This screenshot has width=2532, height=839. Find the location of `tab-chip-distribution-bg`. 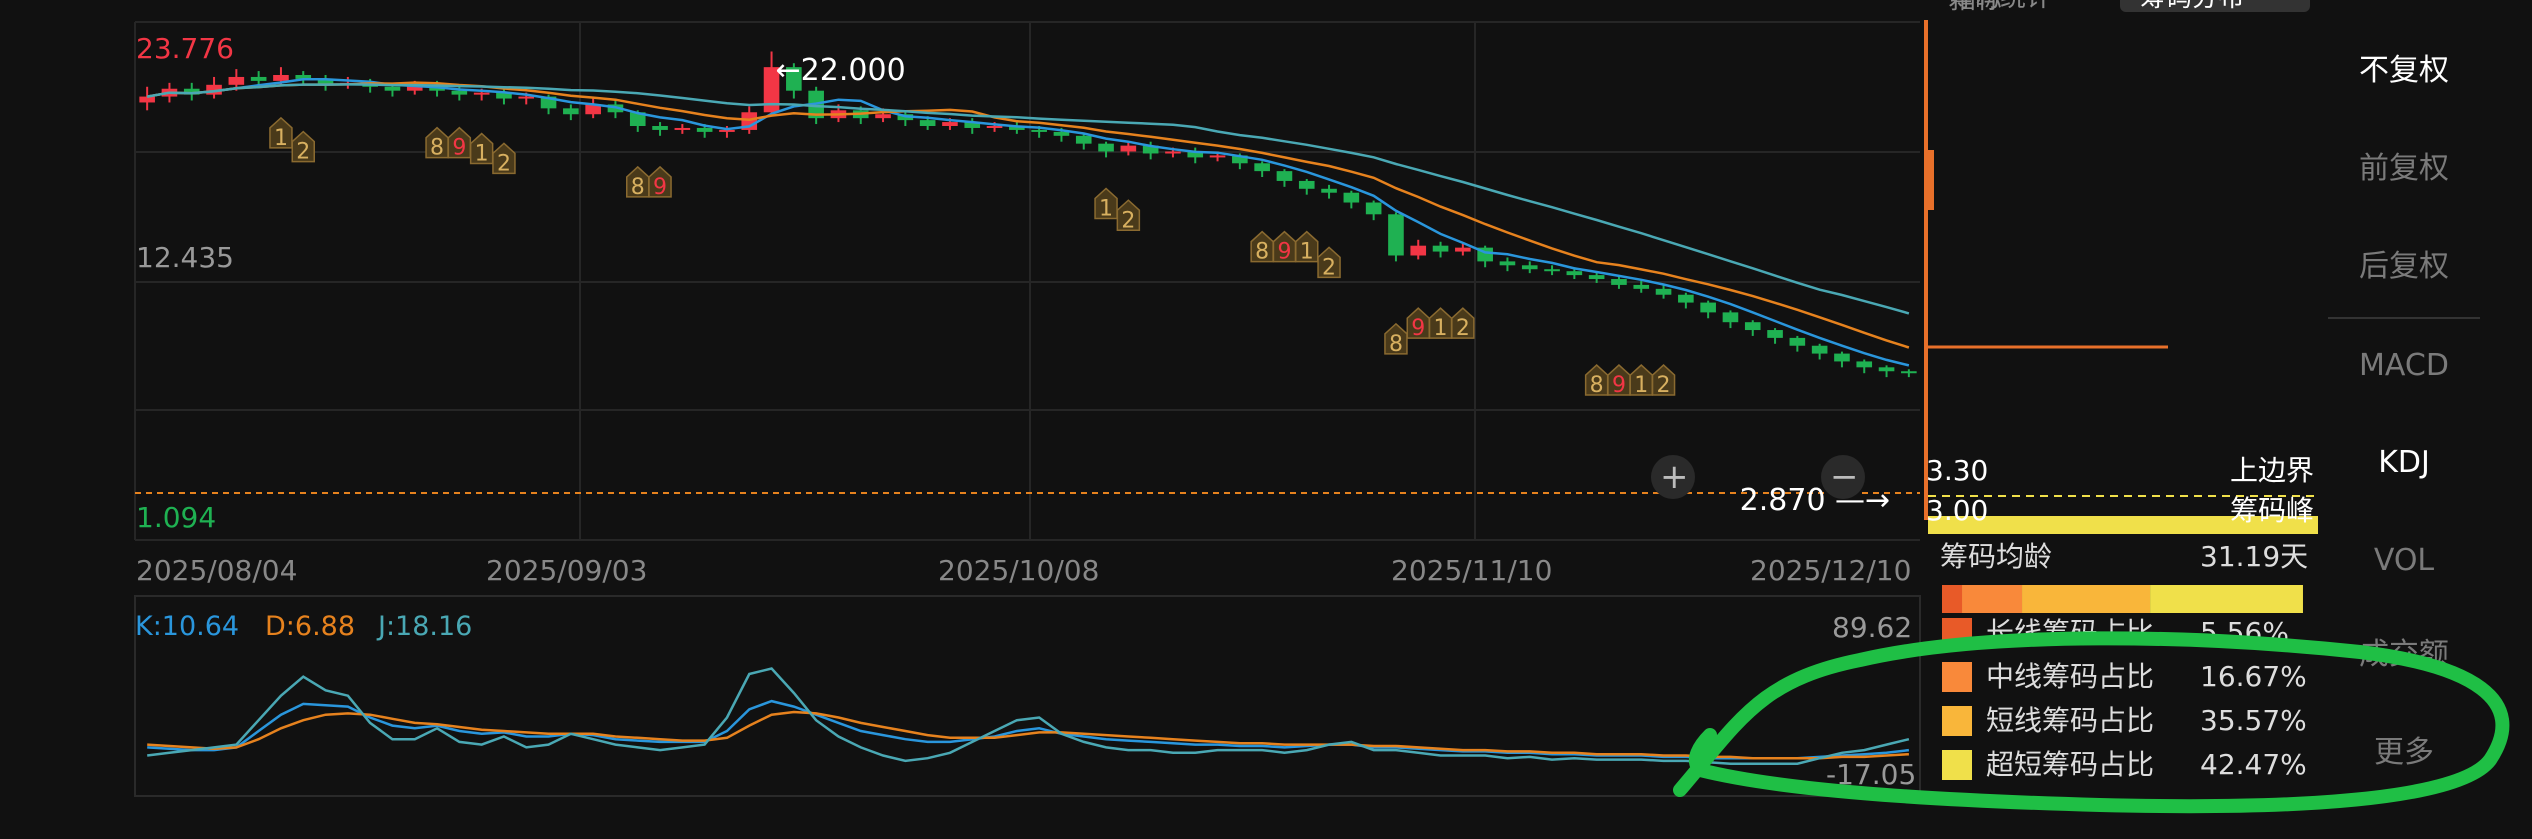

tab-chip-distribution-bg is located at coordinates (2215, 6).